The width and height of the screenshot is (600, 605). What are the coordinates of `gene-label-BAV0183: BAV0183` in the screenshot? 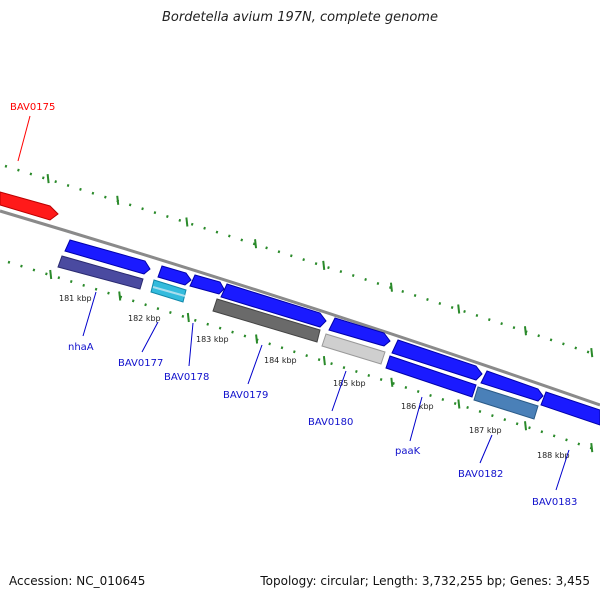 It's located at (554, 502).